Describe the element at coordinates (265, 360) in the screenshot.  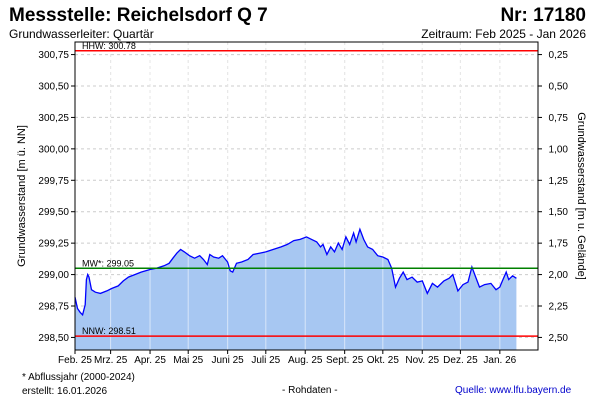
I see `x-tick-label: Juli 25` at that location.